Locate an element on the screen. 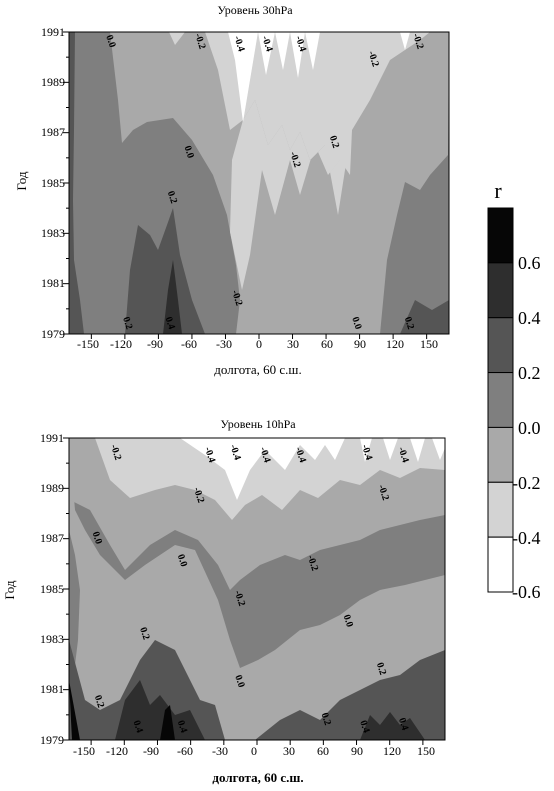 This screenshot has width=554, height=791. panel-title: Уровень 30hPa is located at coordinates (255, 10).